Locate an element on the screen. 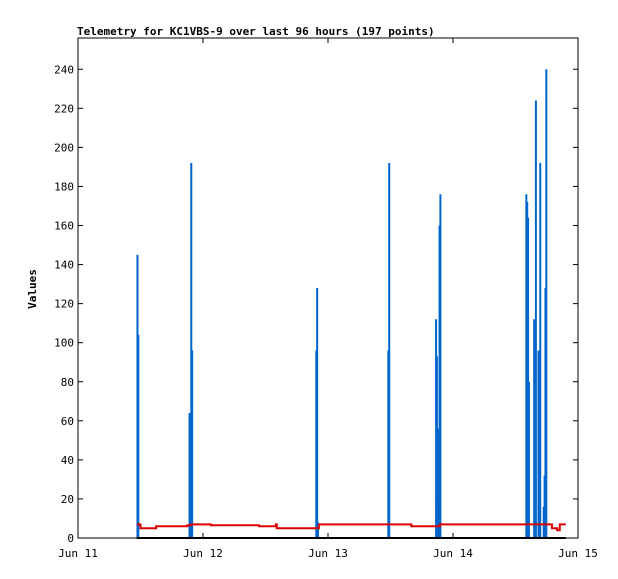 This screenshot has height=579, width=618. voltage-line is located at coordinates (351, 527).